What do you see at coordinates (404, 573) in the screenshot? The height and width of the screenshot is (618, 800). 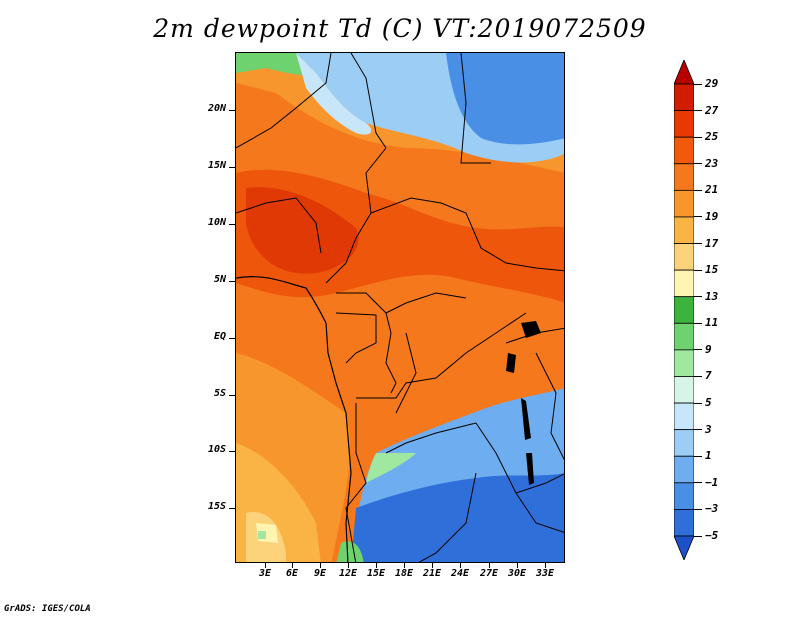 I see `lon-label: 18E` at bounding box center [404, 573].